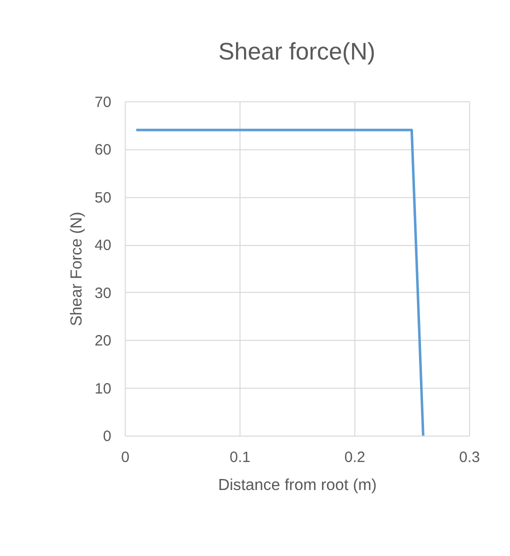  Describe the element at coordinates (103, 389) in the screenshot. I see `y-tick-label: 10` at that location.